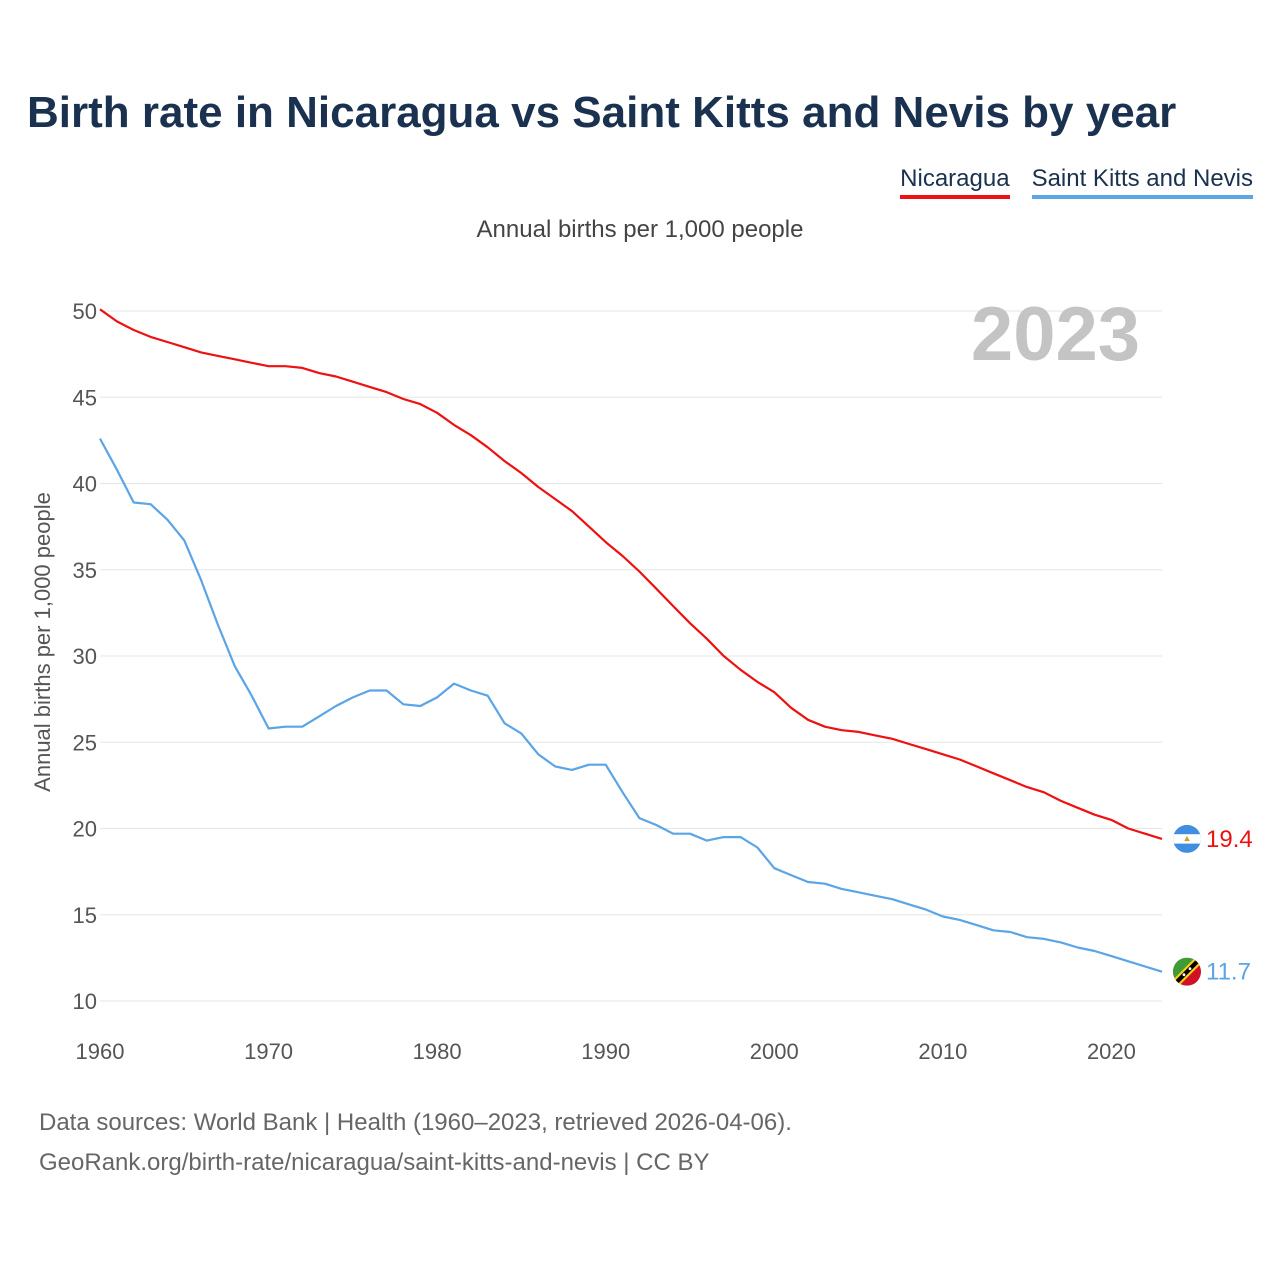 Image resolution: width=1280 pixels, height=1280 pixels. I want to click on x-tick-label: 2000, so click(774, 1051).